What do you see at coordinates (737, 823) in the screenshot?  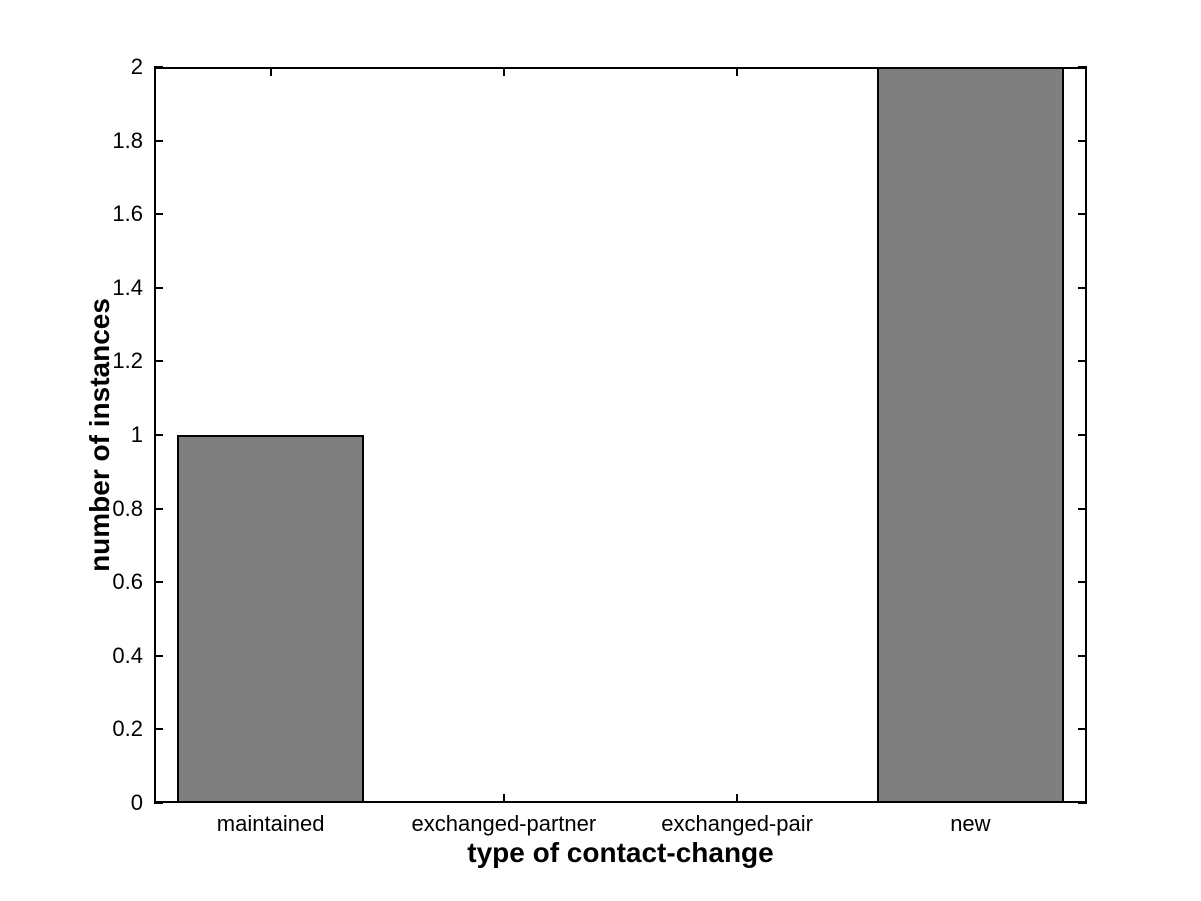 I see `x-tick-label: exchanged-pair` at bounding box center [737, 823].